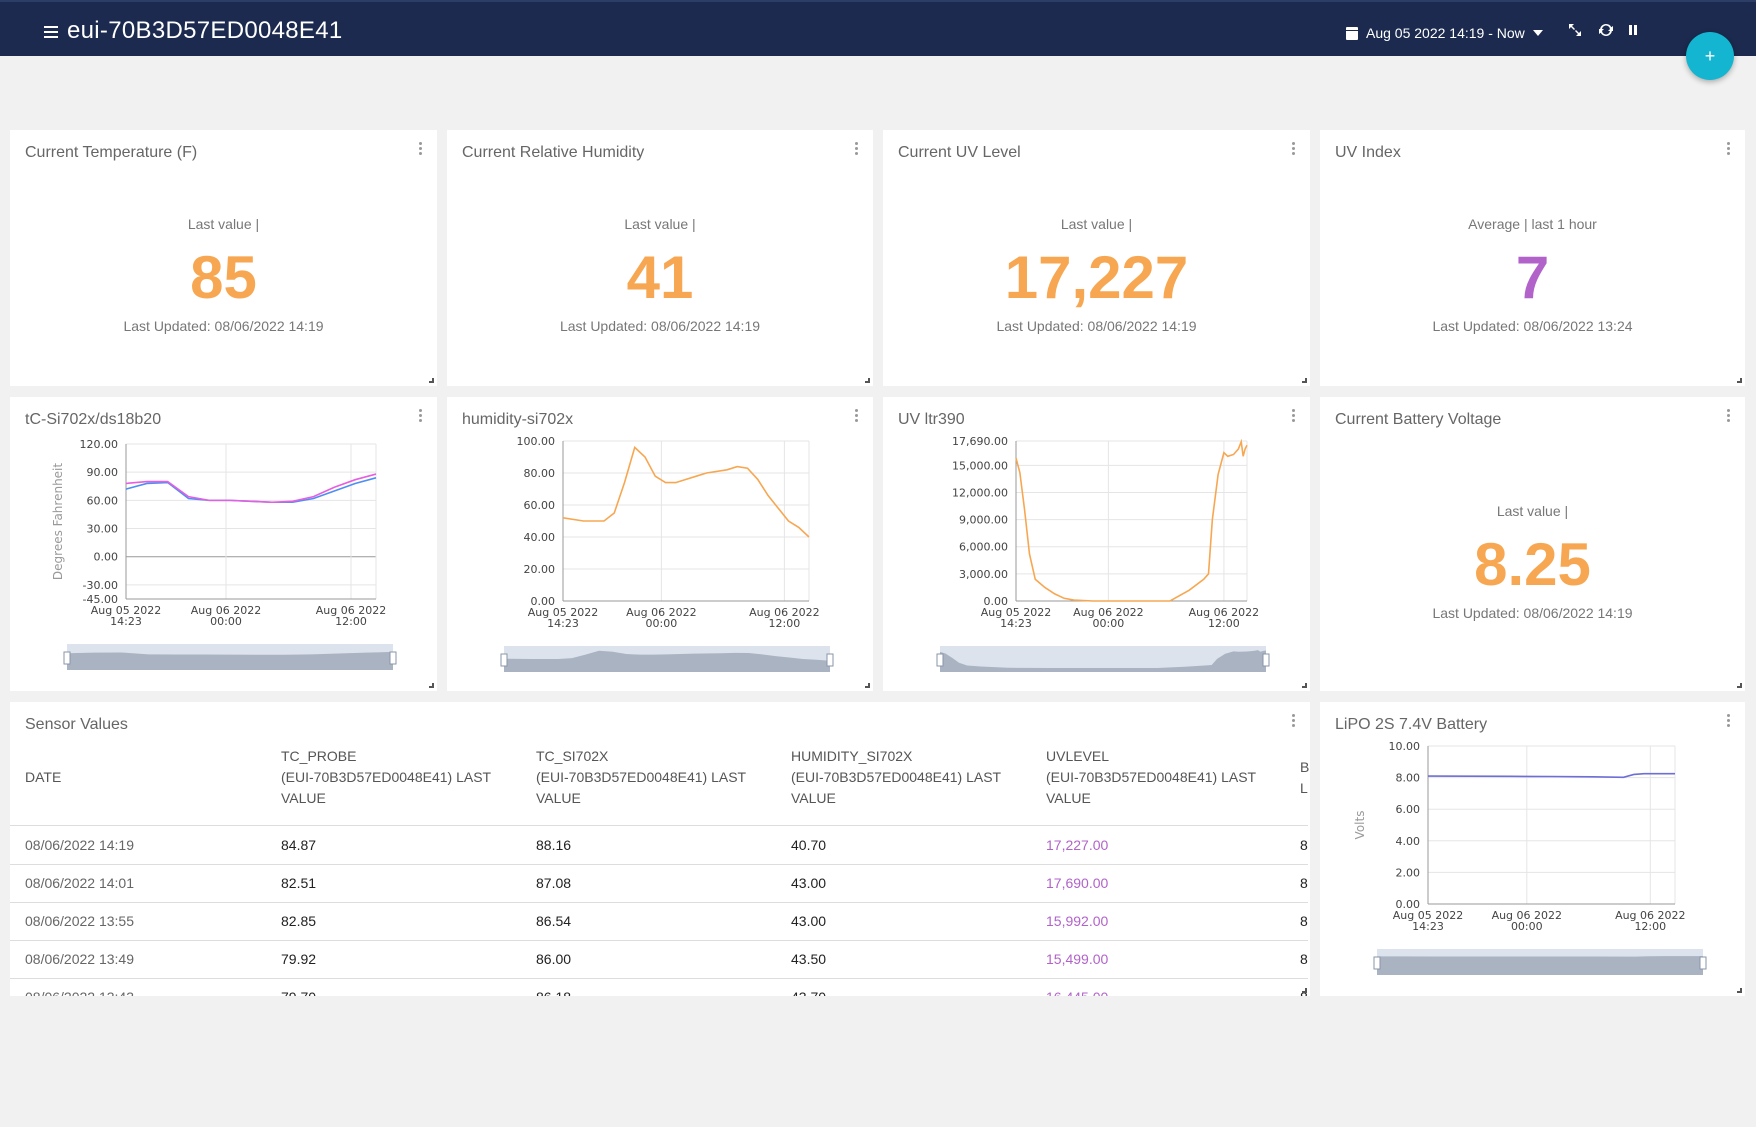 Image resolution: width=1756 pixels, height=1127 pixels. Describe the element at coordinates (299, 921) in the screenshot. I see `cell-tc-probe: 82.85` at that location.